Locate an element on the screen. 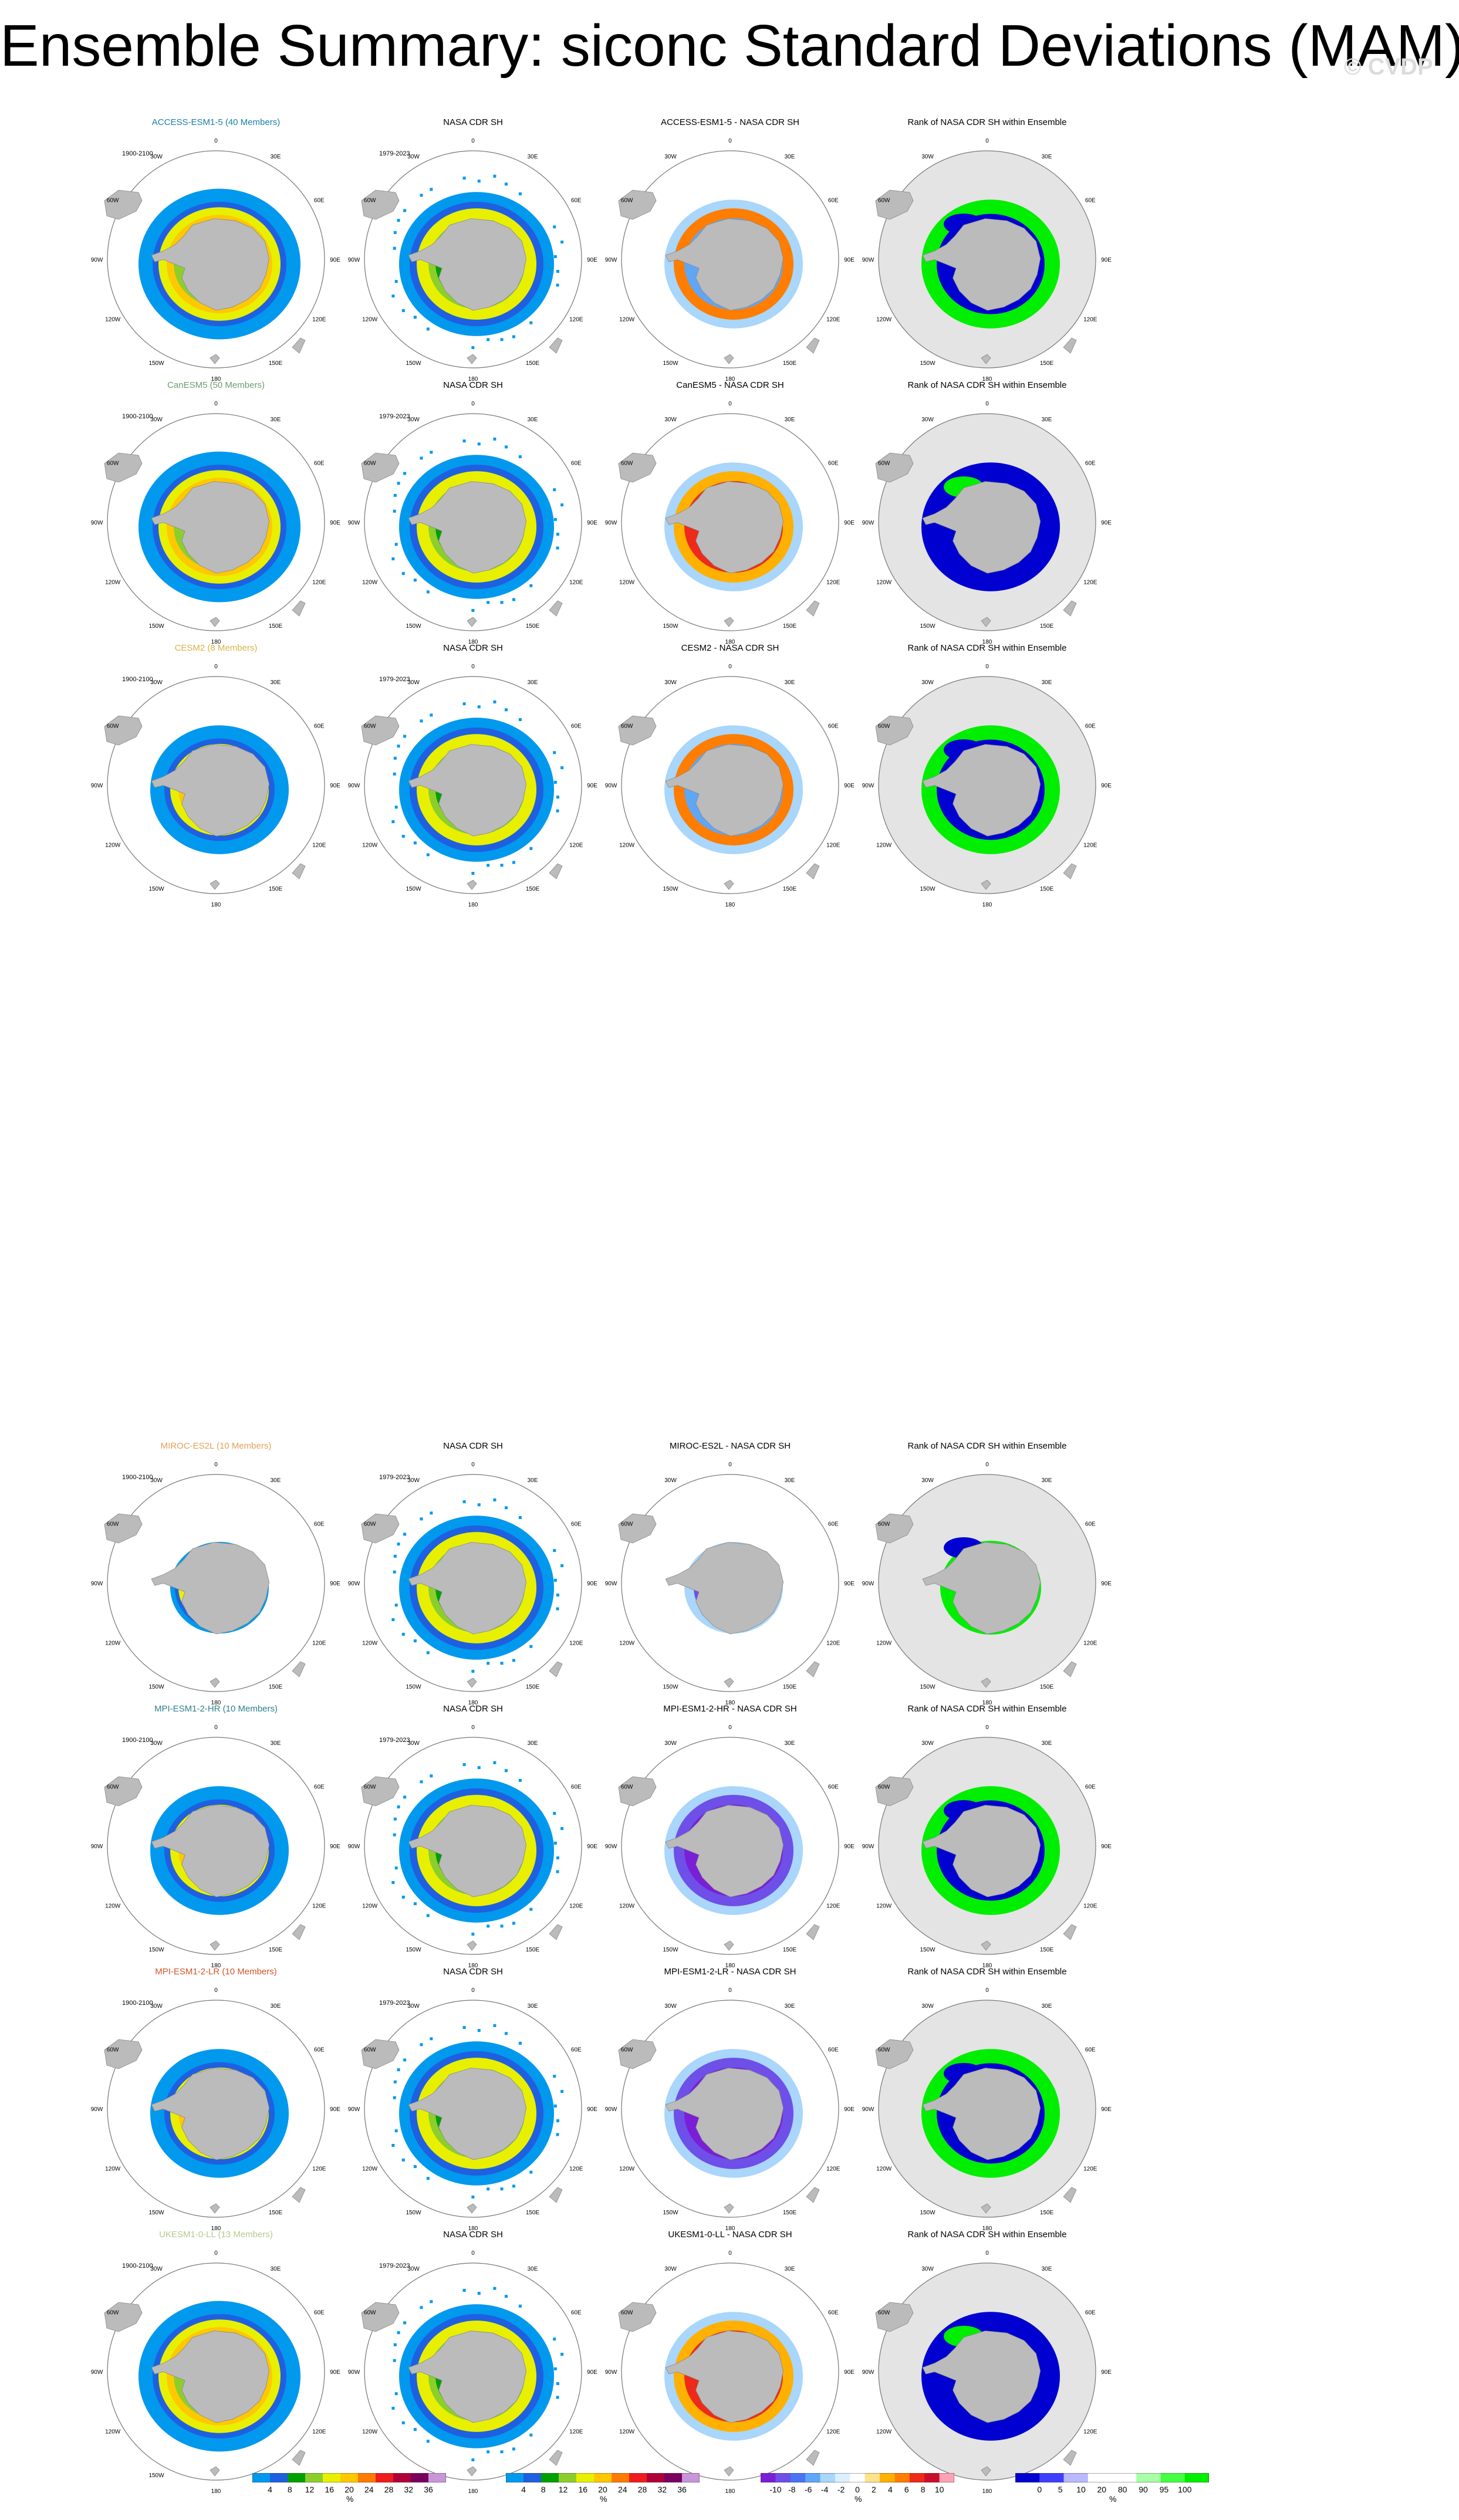  obs-period-label: 1979-2023 is located at coordinates (394, 679).